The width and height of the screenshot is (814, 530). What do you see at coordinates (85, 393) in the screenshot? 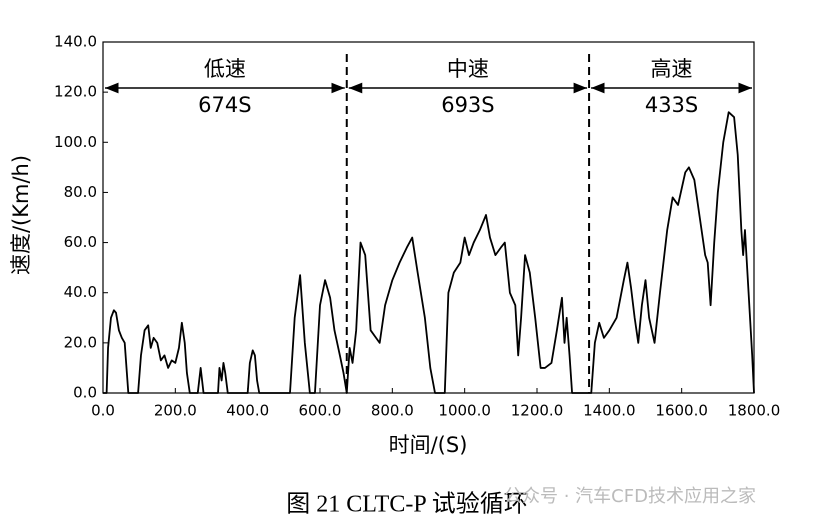
I see `y-tick-label: 0.0` at bounding box center [85, 393].